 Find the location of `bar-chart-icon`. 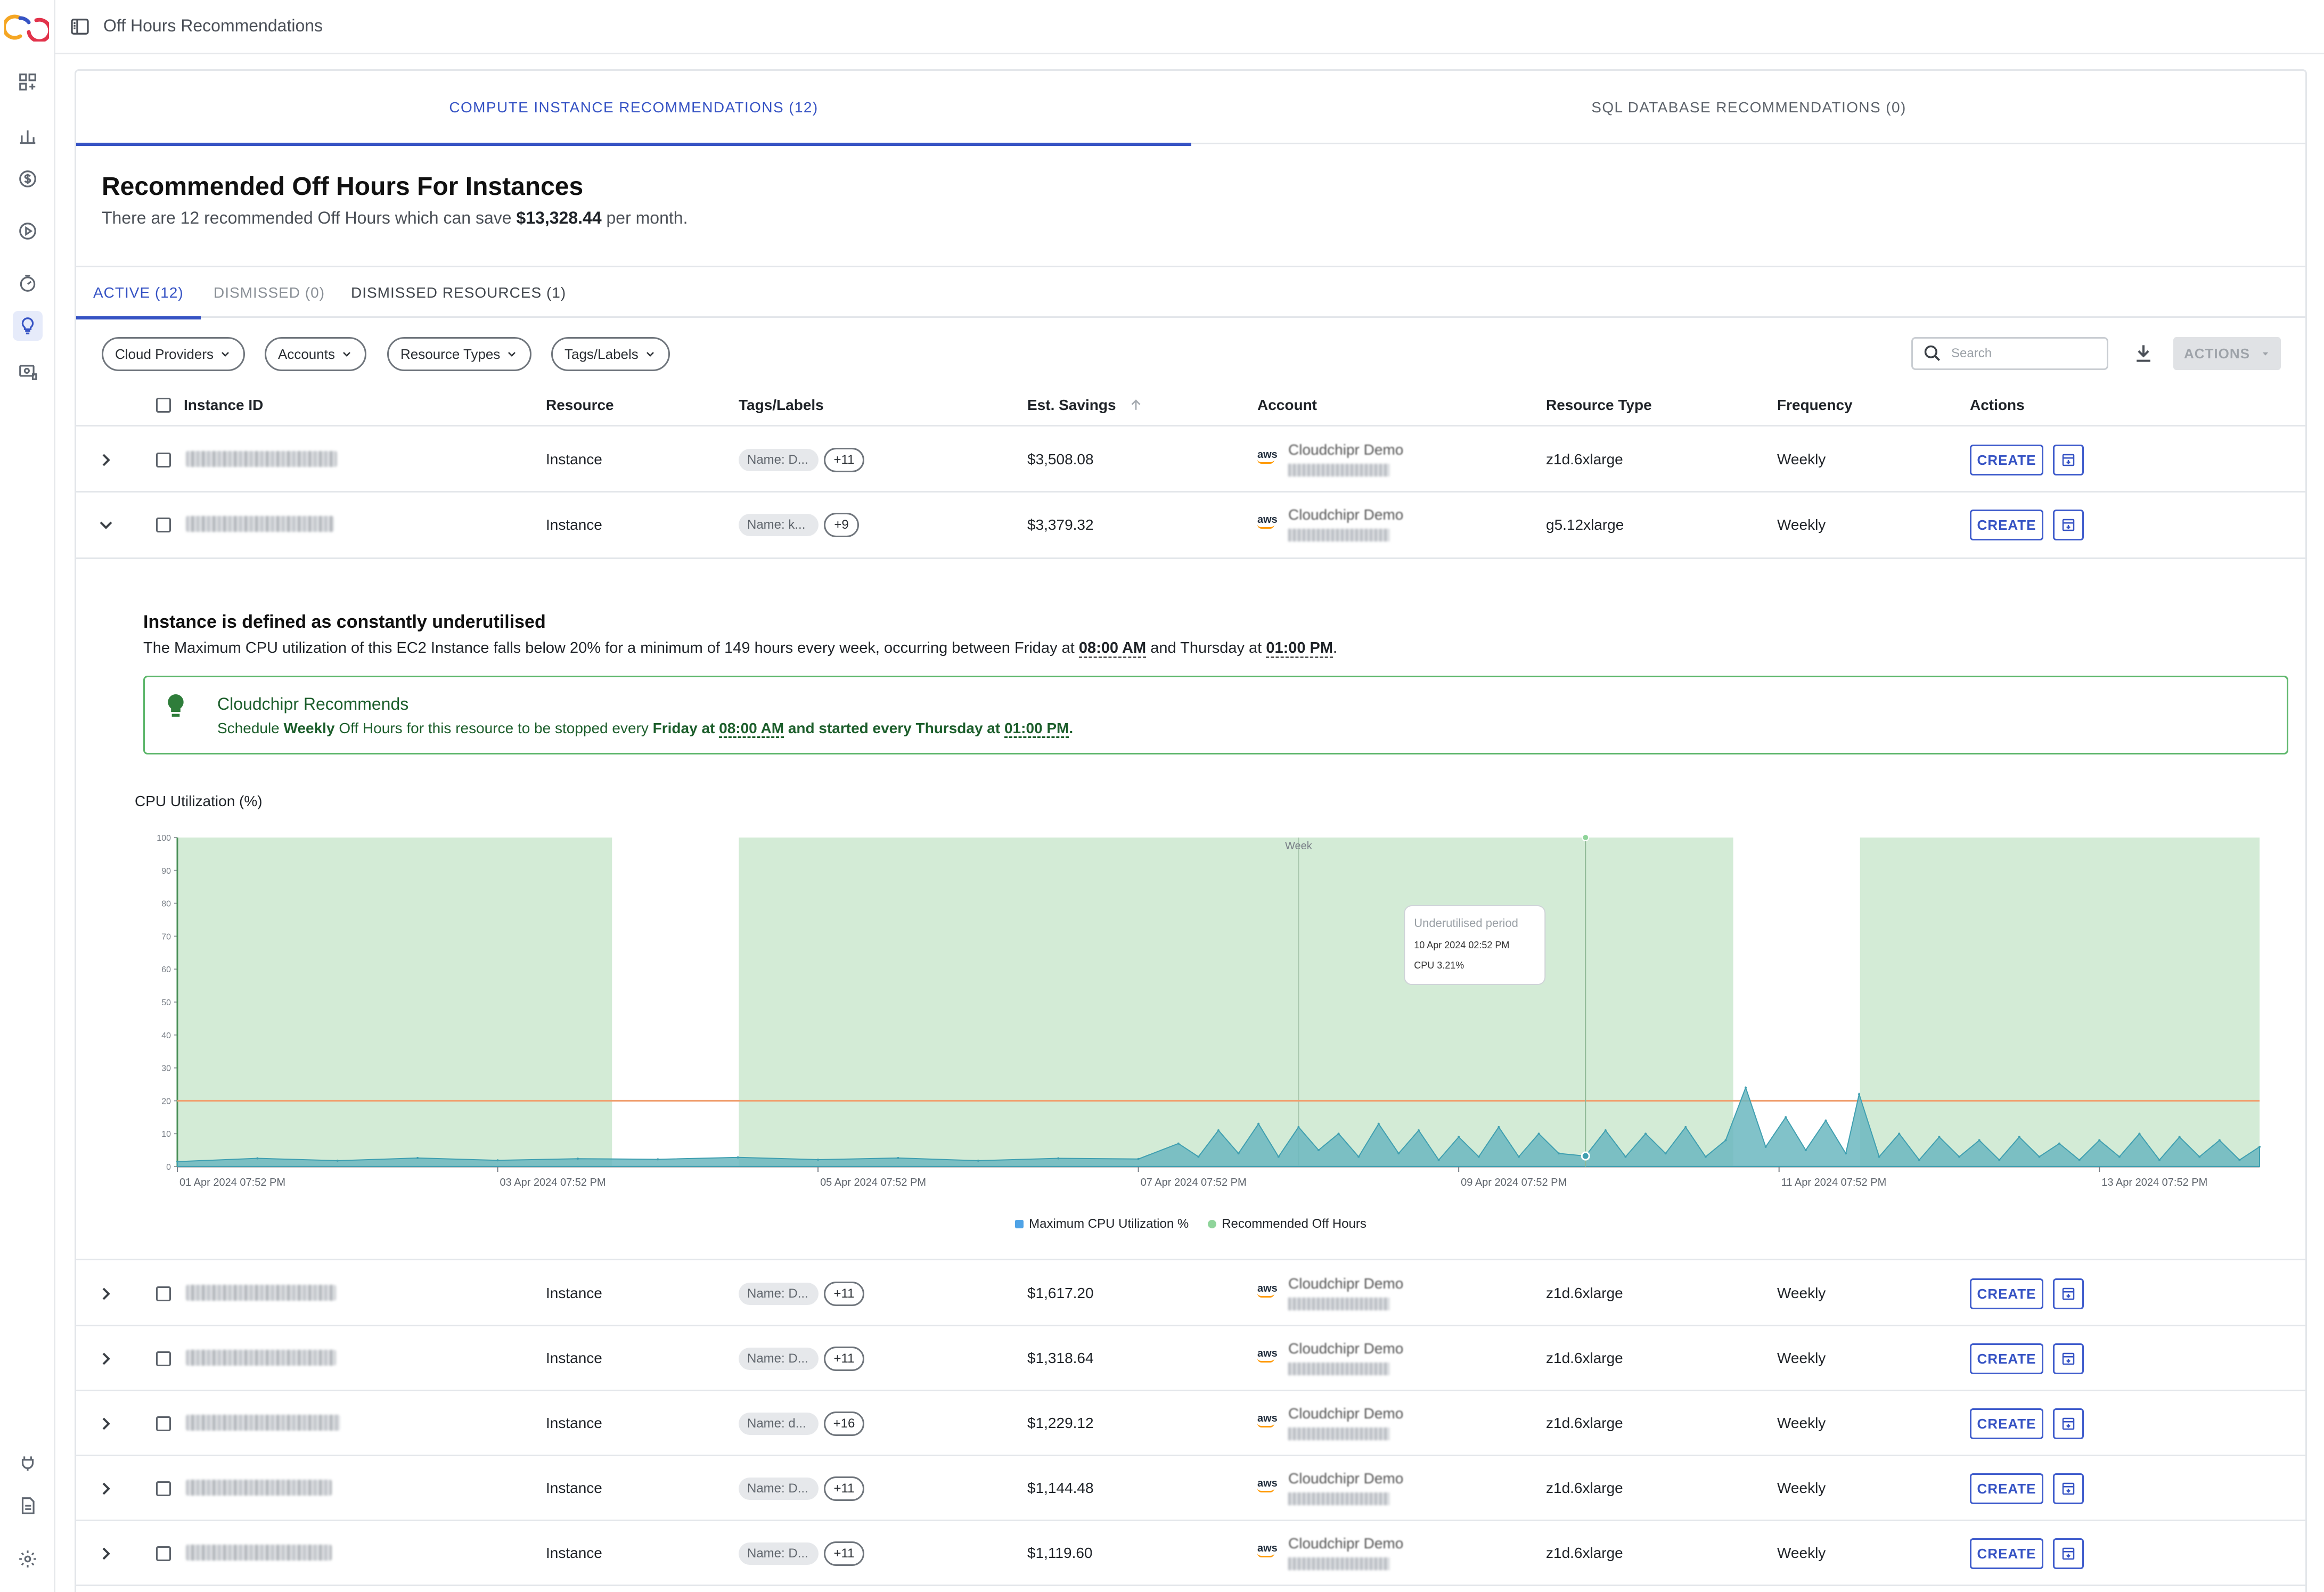

bar-chart-icon is located at coordinates (28, 136).